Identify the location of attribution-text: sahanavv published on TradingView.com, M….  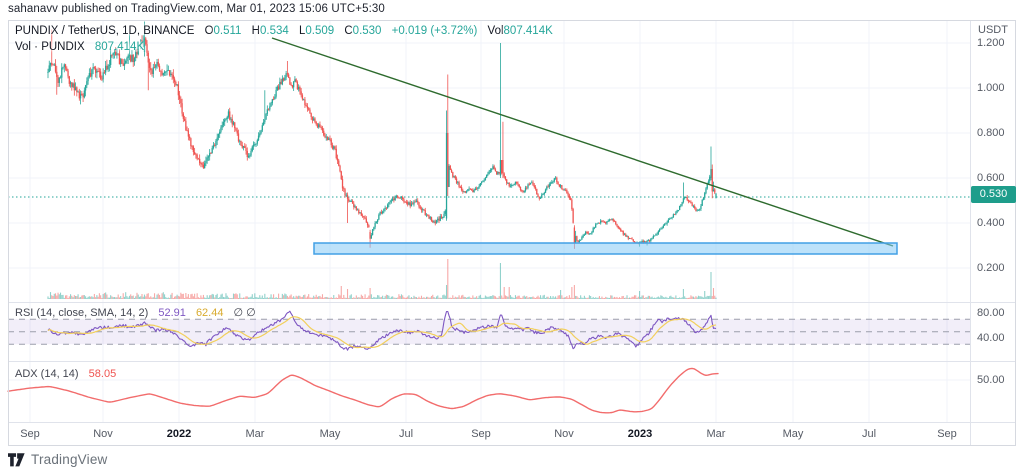
(196, 9).